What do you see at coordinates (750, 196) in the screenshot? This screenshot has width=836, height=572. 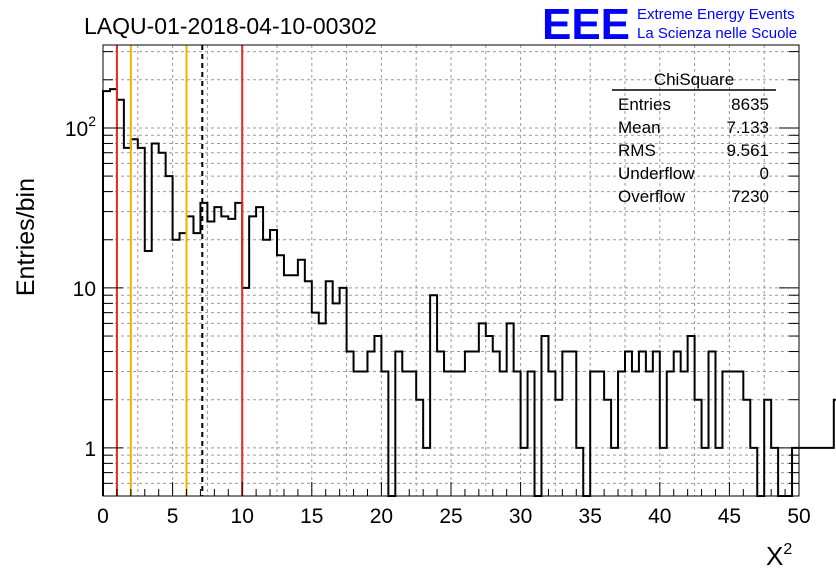 I see `stats-row-value: 7230` at bounding box center [750, 196].